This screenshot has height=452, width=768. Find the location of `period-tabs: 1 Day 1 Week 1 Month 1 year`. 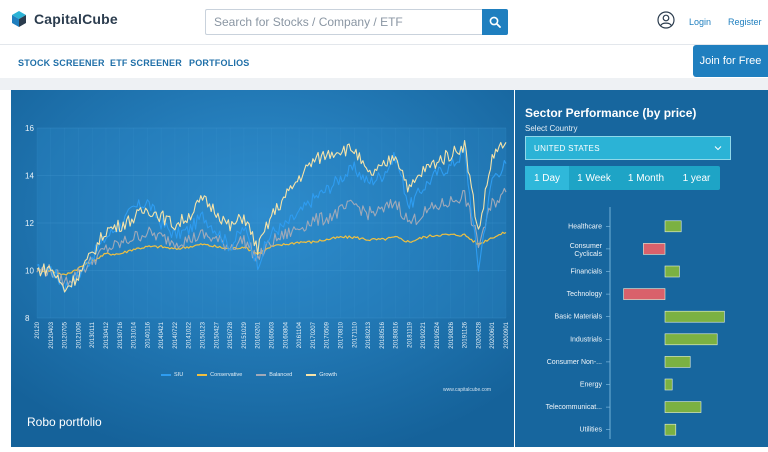

period-tabs: 1 Day 1 Week 1 Month 1 year is located at coordinates (622, 178).